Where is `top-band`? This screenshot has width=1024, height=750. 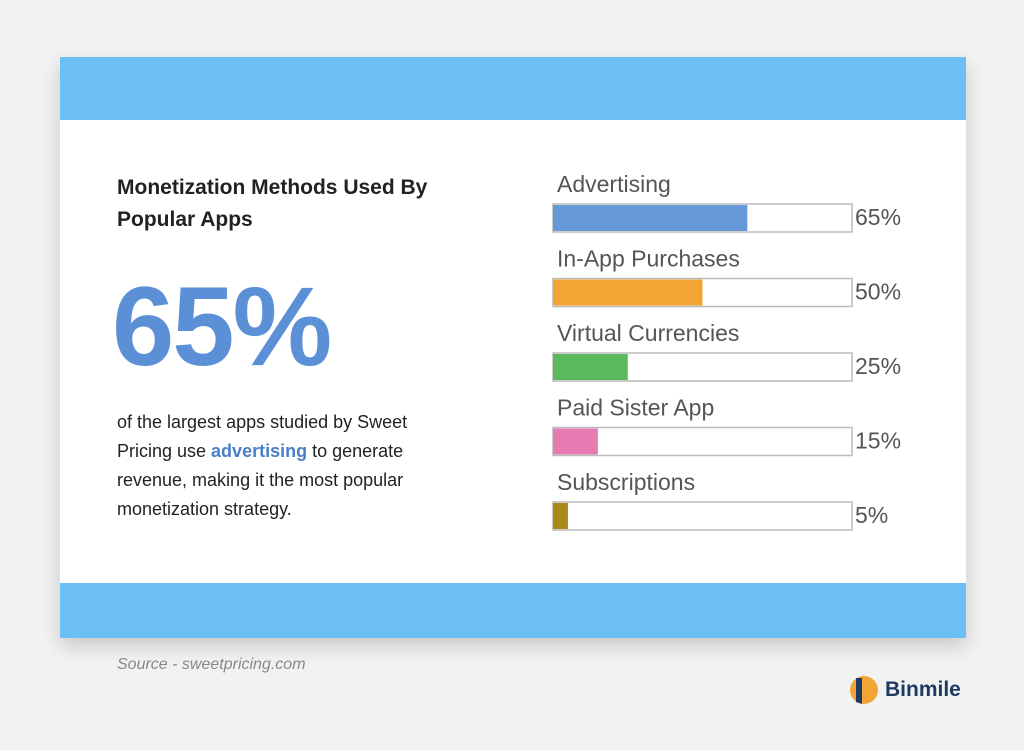 top-band is located at coordinates (513, 88).